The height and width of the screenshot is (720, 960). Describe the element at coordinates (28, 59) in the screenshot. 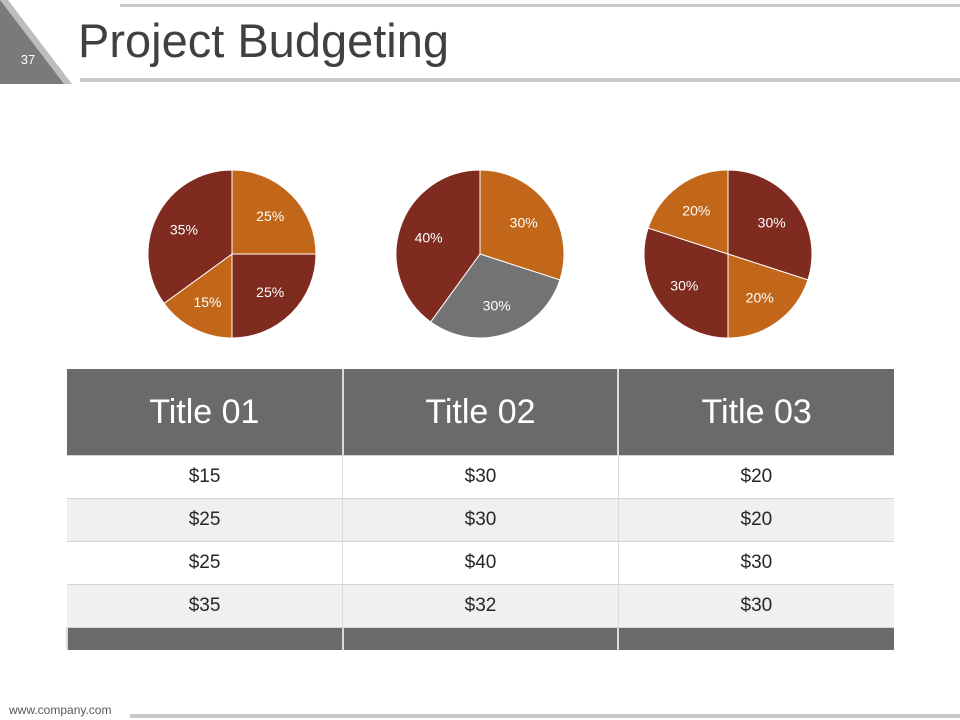

I see `page-number: 37` at that location.